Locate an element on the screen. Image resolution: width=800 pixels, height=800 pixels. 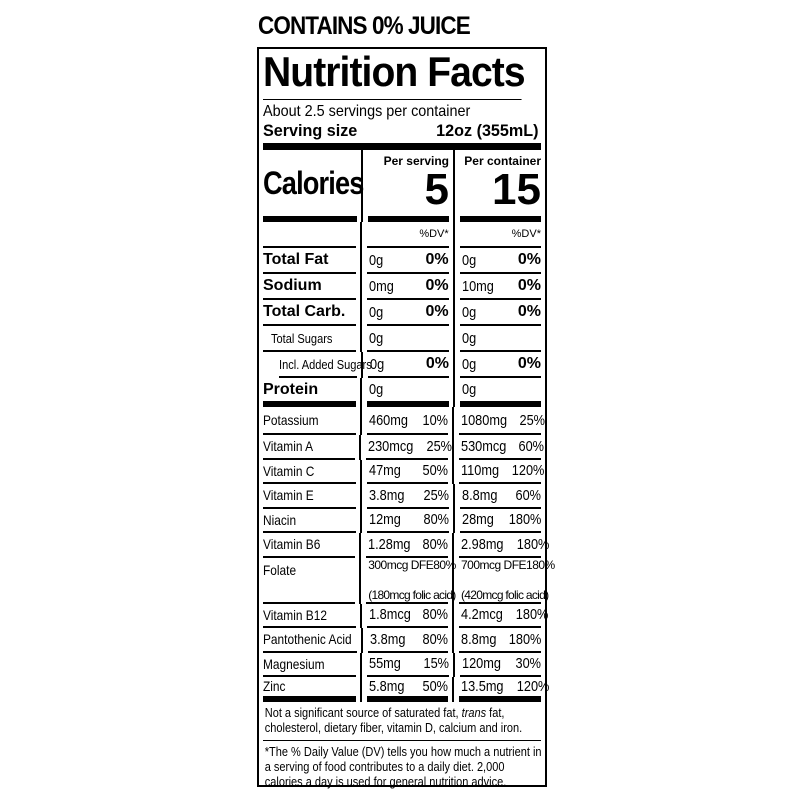
label-text: Zinc is located at coordinates (274, 686).